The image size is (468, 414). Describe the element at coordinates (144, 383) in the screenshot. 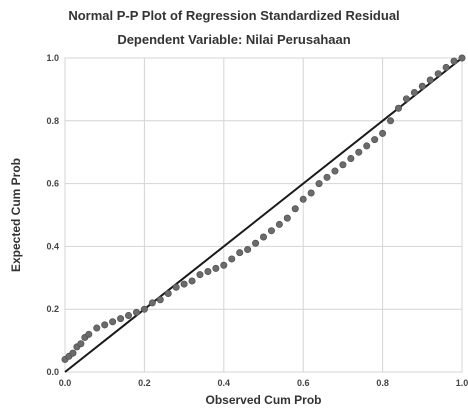

I see `x-tick-label: 0.2` at that location.